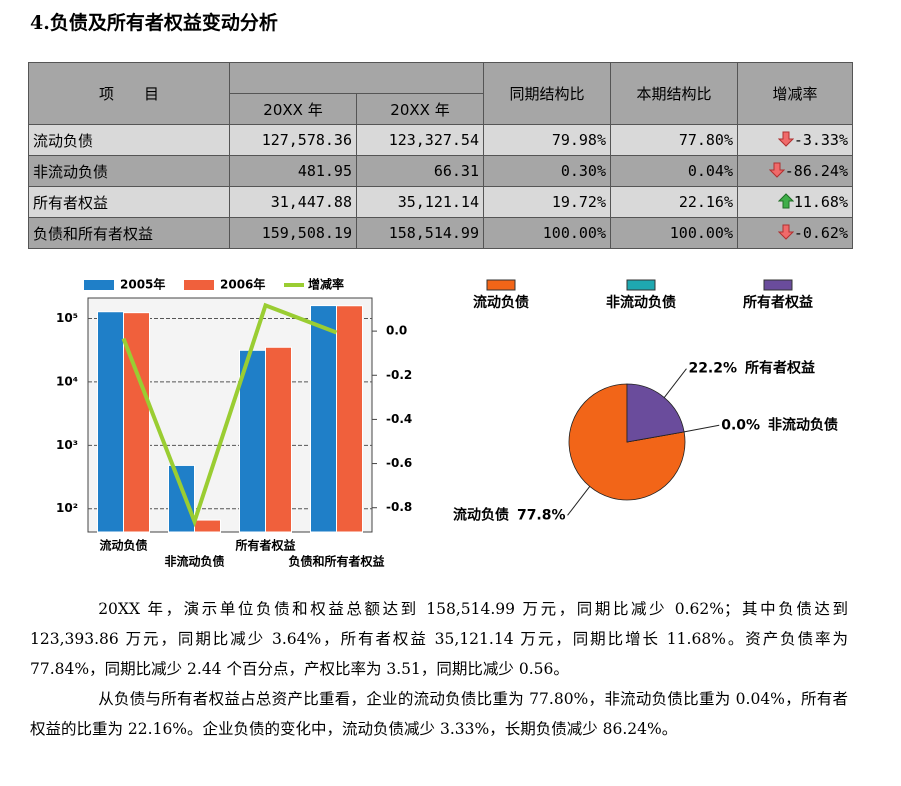 This screenshot has width=901, height=786. Describe the element at coordinates (129, 202) in the screenshot. I see `table-cell: 所有者权益` at that location.